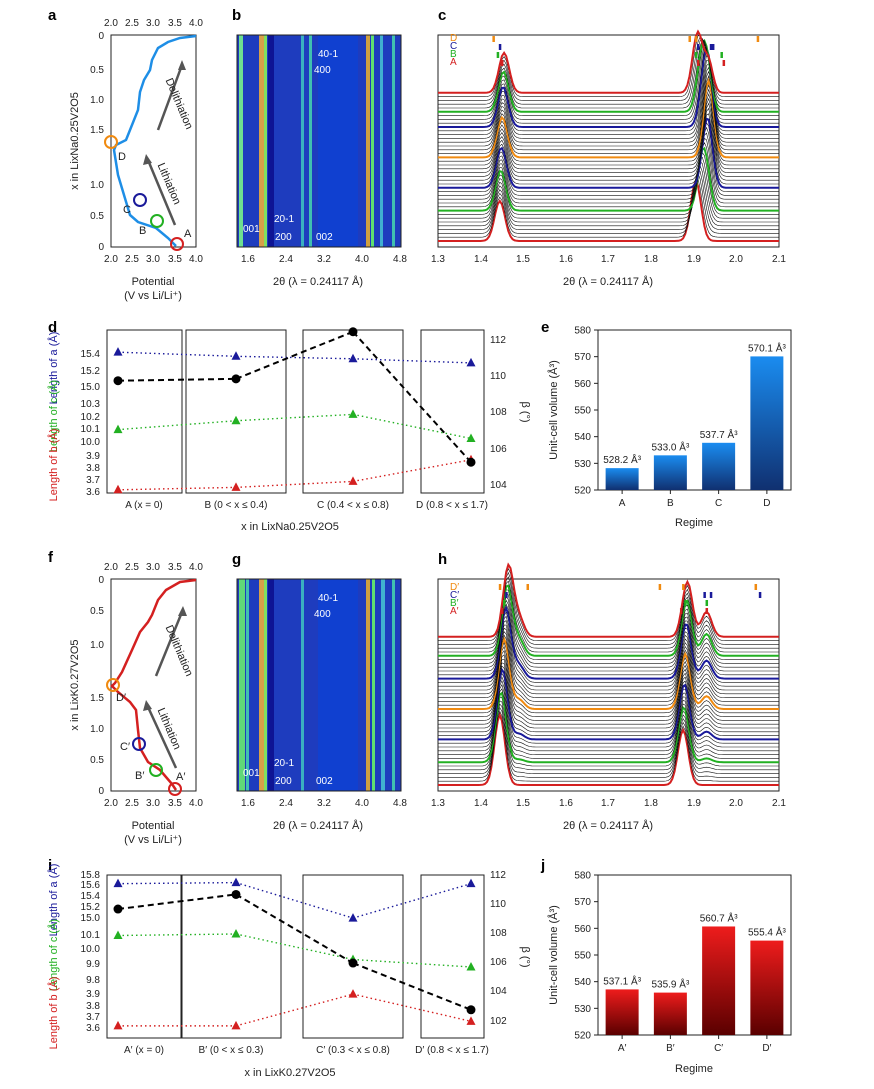  Describe the element at coordinates (718, 503) in the screenshot. I see `x-tick-label: C` at that location.